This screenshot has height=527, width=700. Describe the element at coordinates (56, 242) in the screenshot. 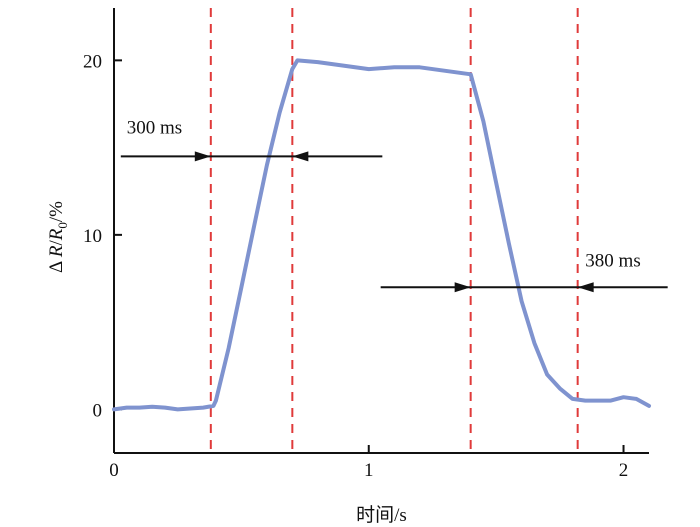

I see `y-axis-title-slash: /` at that location.